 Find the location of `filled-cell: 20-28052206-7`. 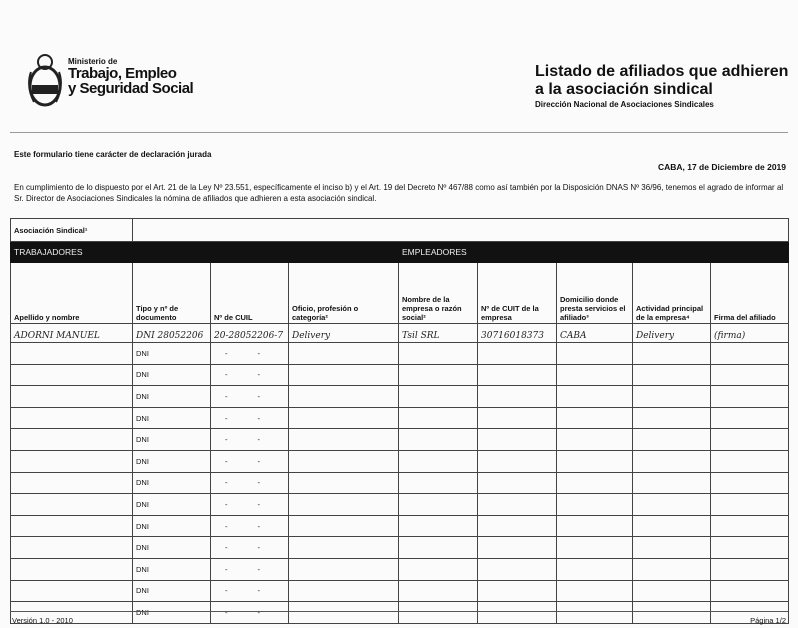

filled-cell: 20-28052206-7 is located at coordinates (249, 333).